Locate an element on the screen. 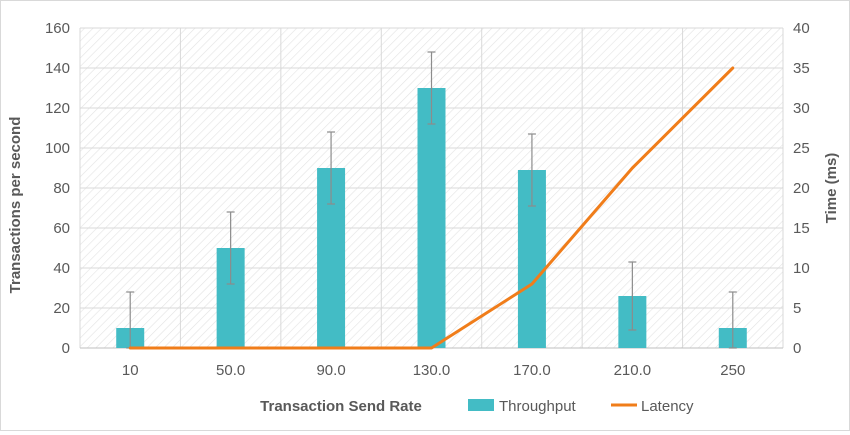  x-tick-label: 130.0 is located at coordinates (432, 370).